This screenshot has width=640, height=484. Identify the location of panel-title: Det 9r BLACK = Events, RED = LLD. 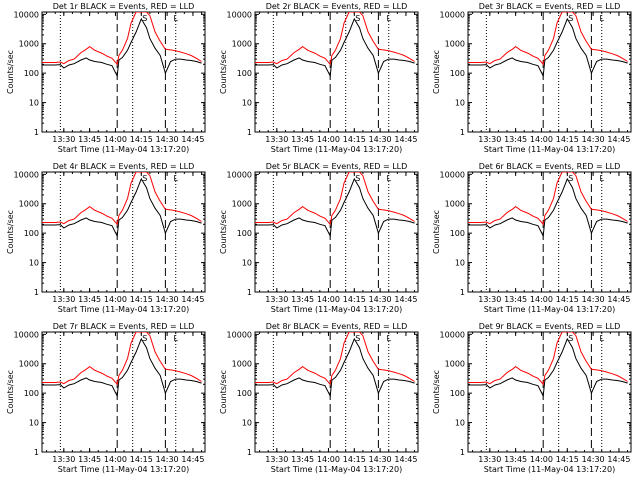
(550, 326).